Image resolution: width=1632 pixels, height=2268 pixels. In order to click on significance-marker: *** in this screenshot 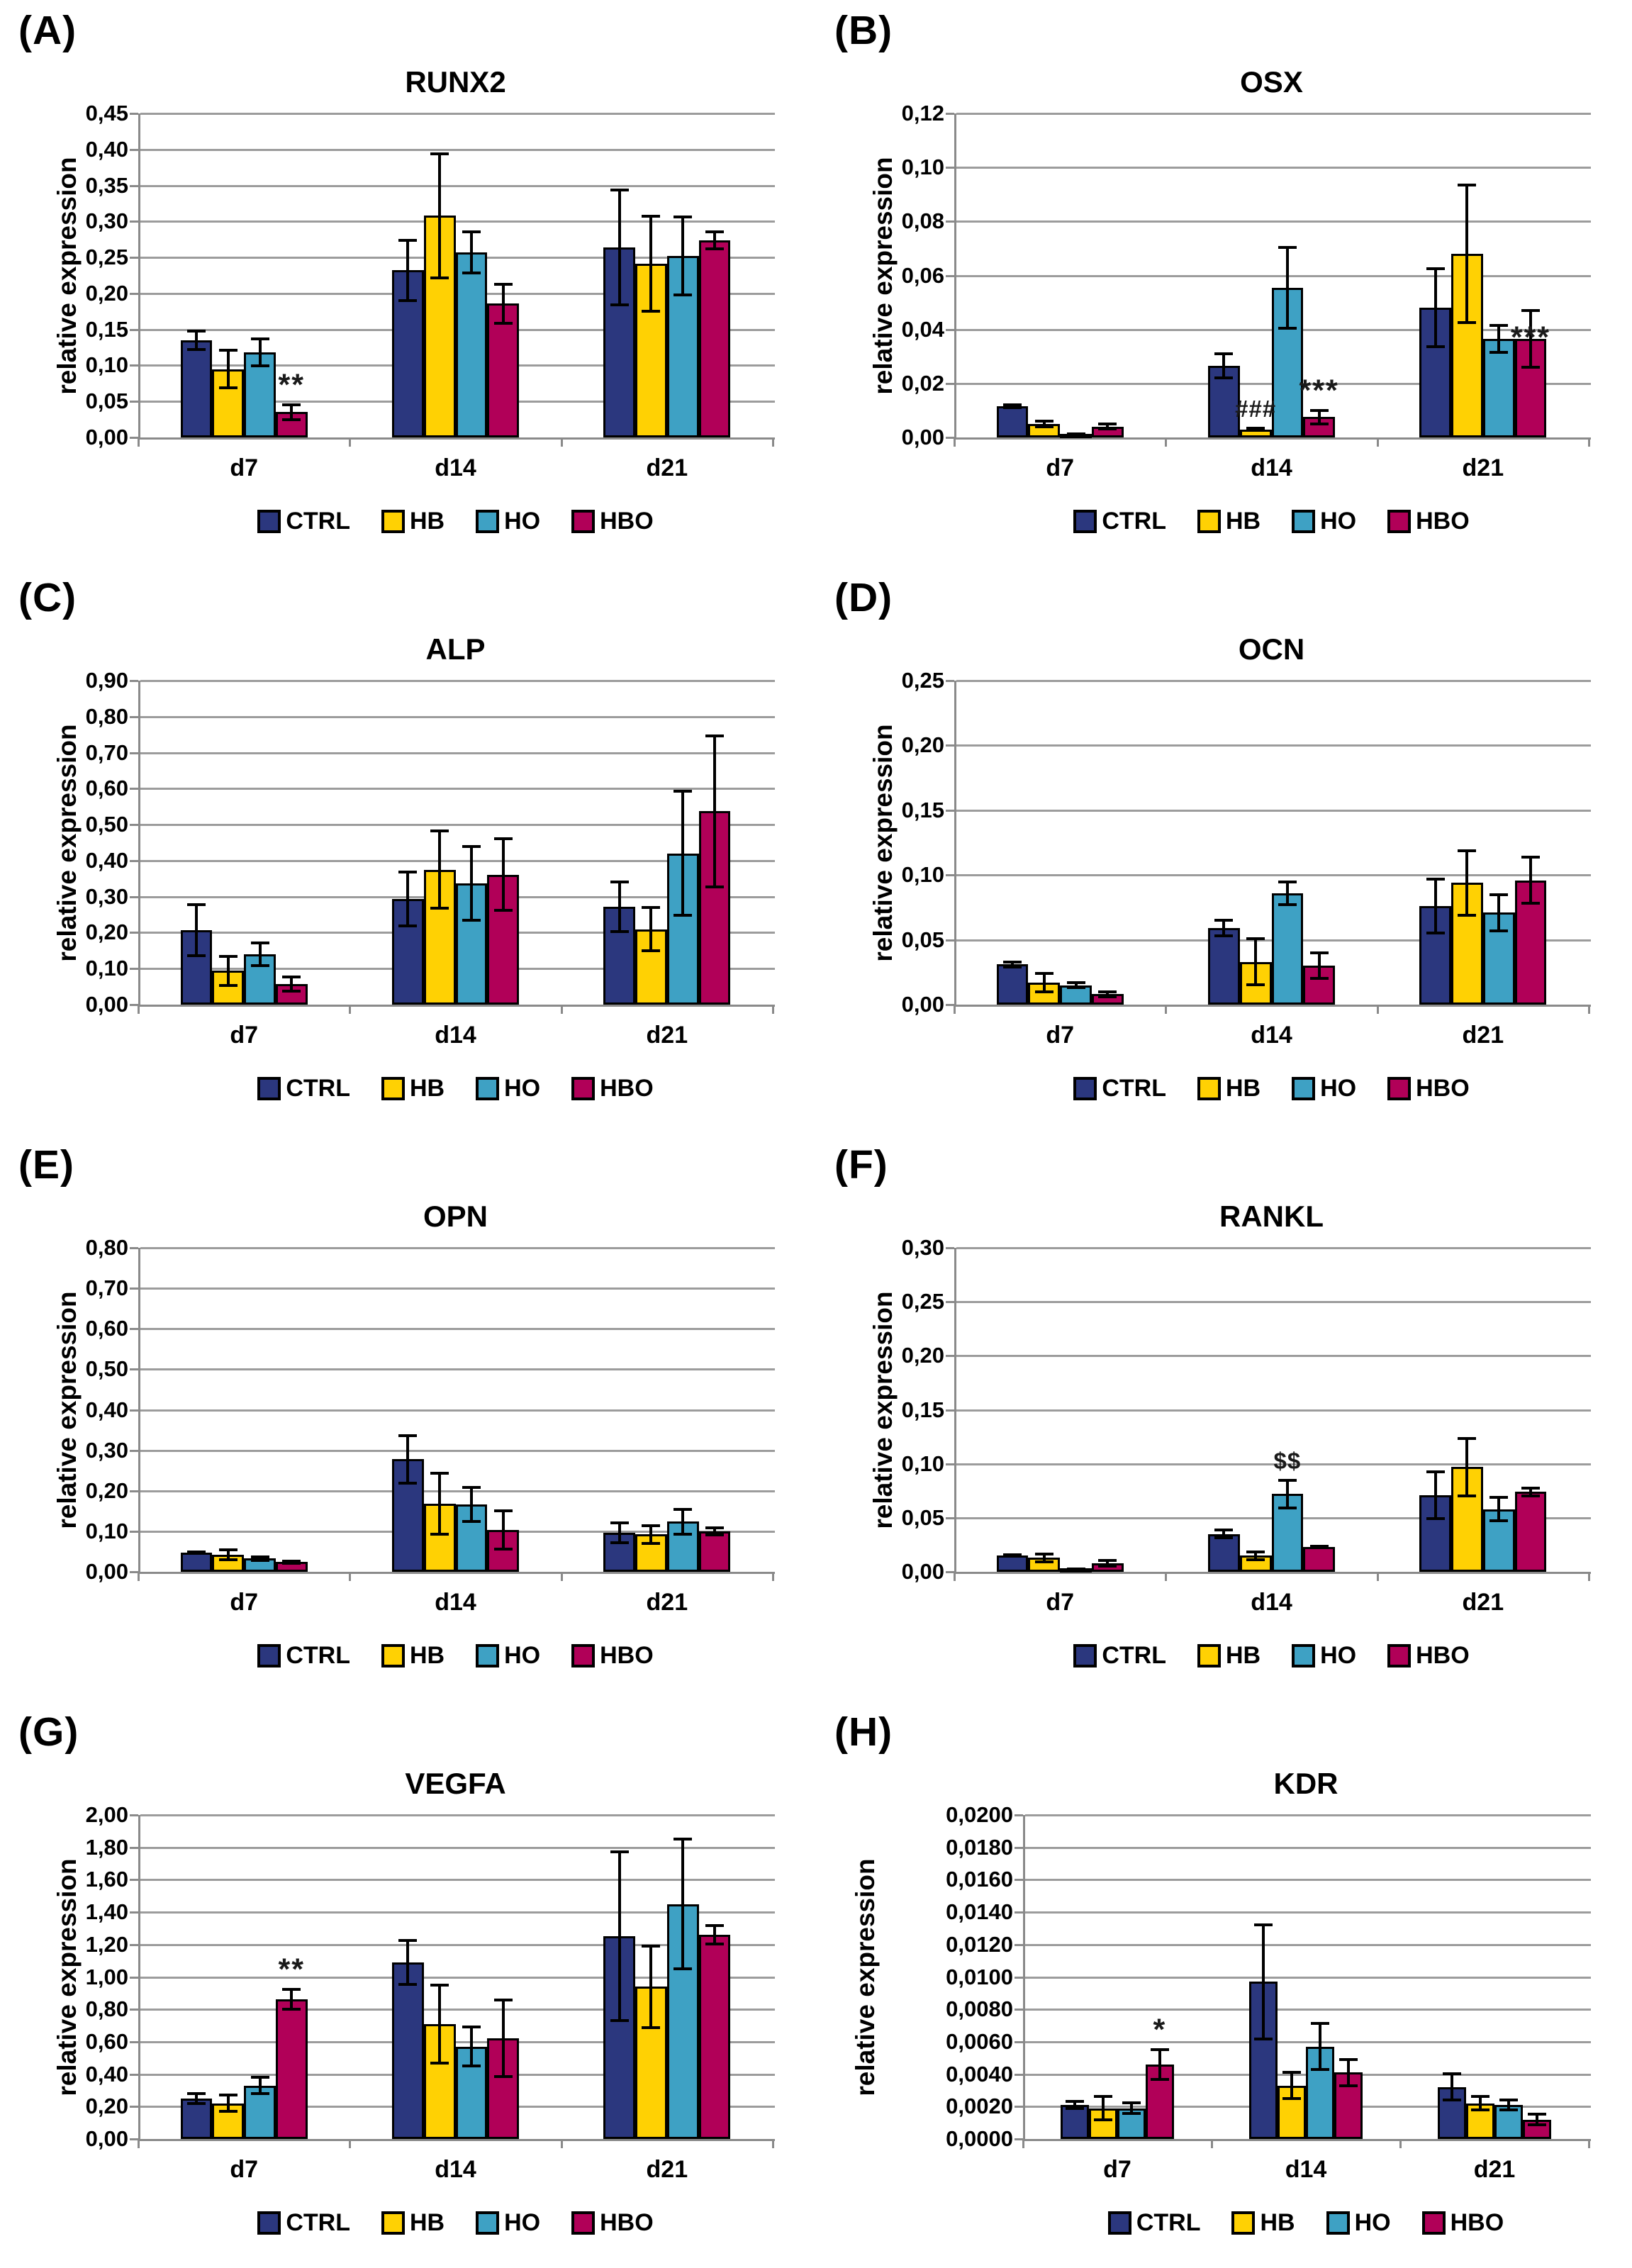, I will do `click(1530, 337)`.